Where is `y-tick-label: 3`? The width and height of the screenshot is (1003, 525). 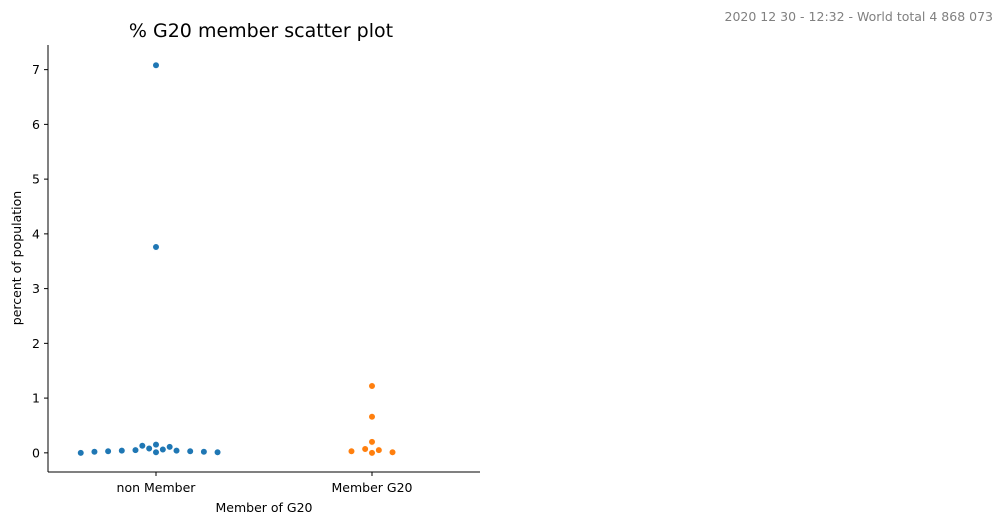 y-tick-label: 3 is located at coordinates (36, 288).